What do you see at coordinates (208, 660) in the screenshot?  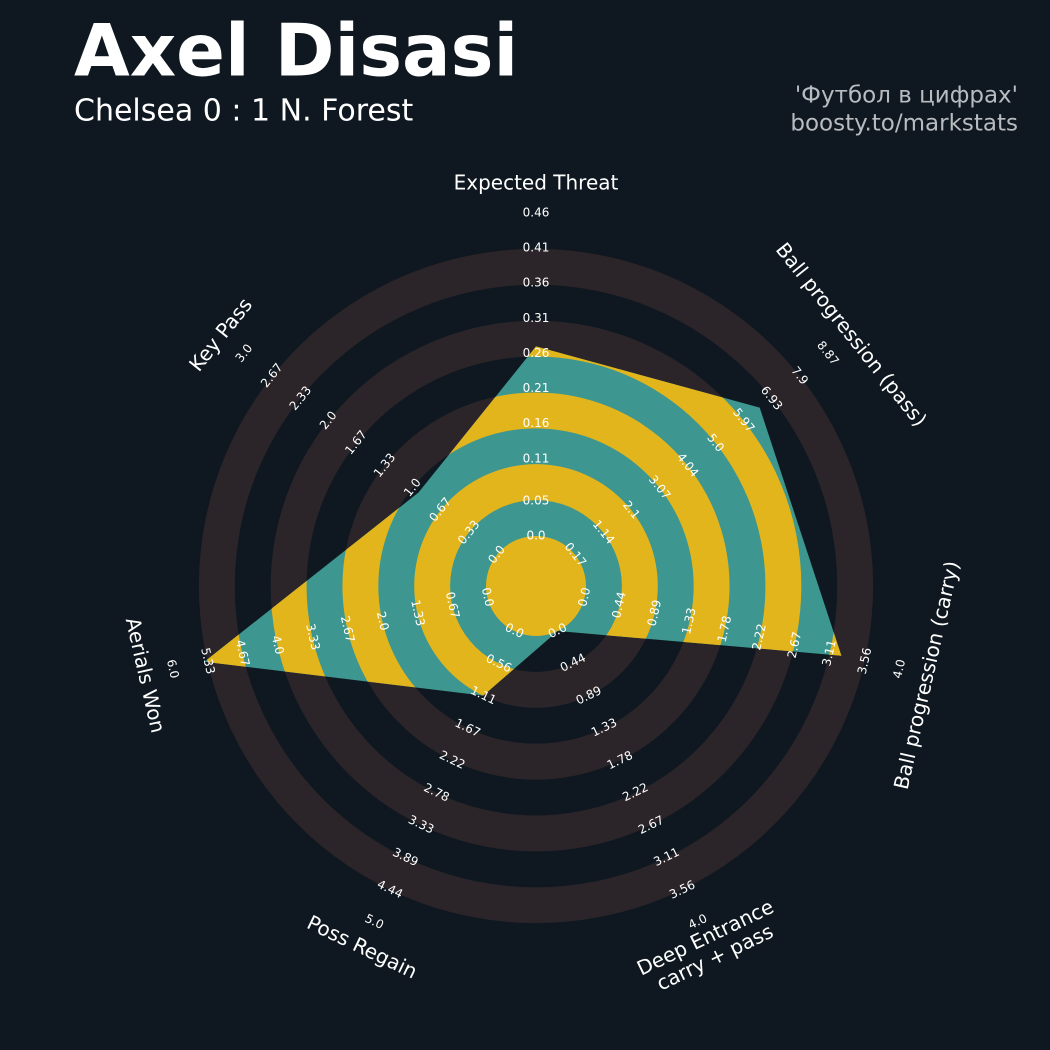 I see `tick-label: 5.33` at bounding box center [208, 660].